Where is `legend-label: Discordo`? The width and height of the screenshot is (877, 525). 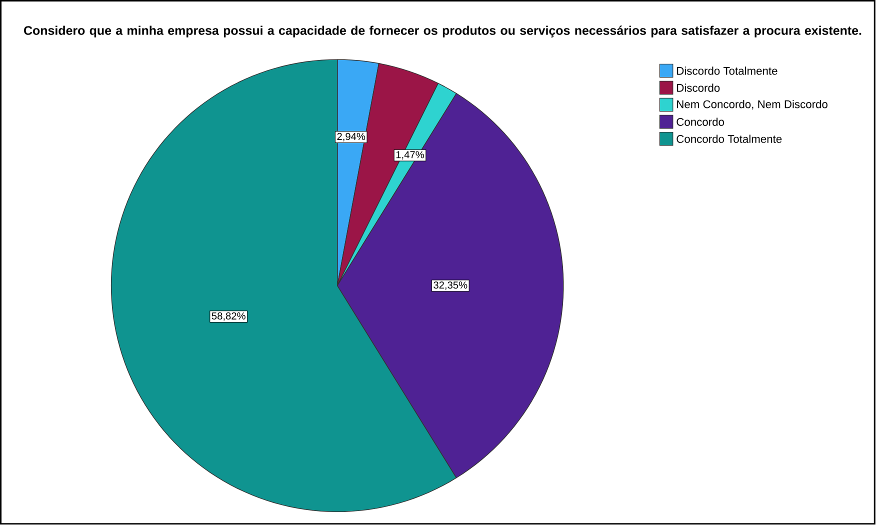 legend-label: Discordo is located at coordinates (698, 88).